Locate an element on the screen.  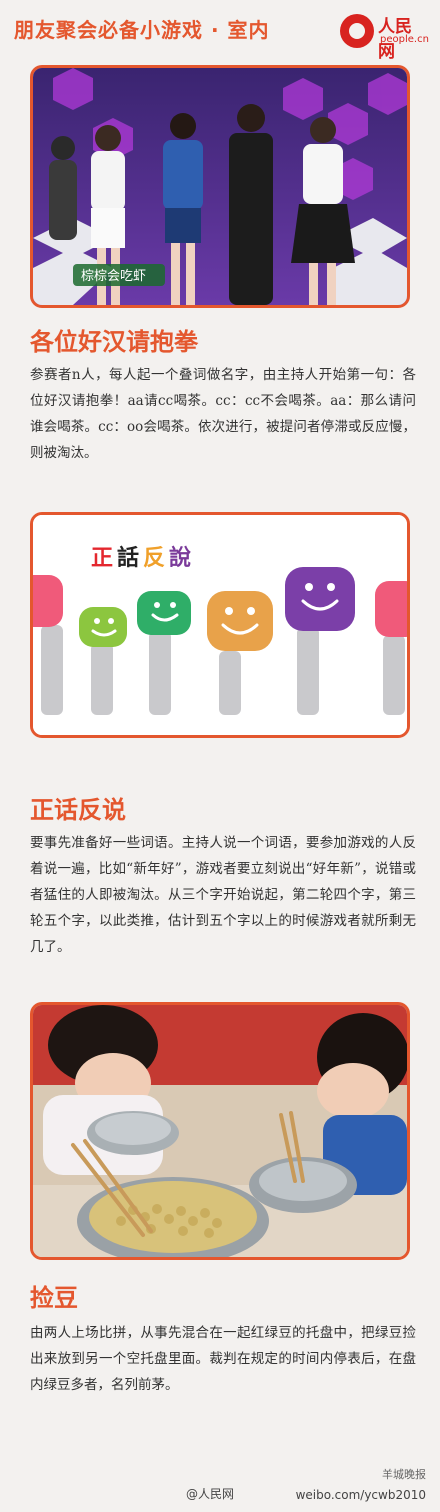
weibo-watermark: 羊城晚报 is located at coordinates (404, 1474).